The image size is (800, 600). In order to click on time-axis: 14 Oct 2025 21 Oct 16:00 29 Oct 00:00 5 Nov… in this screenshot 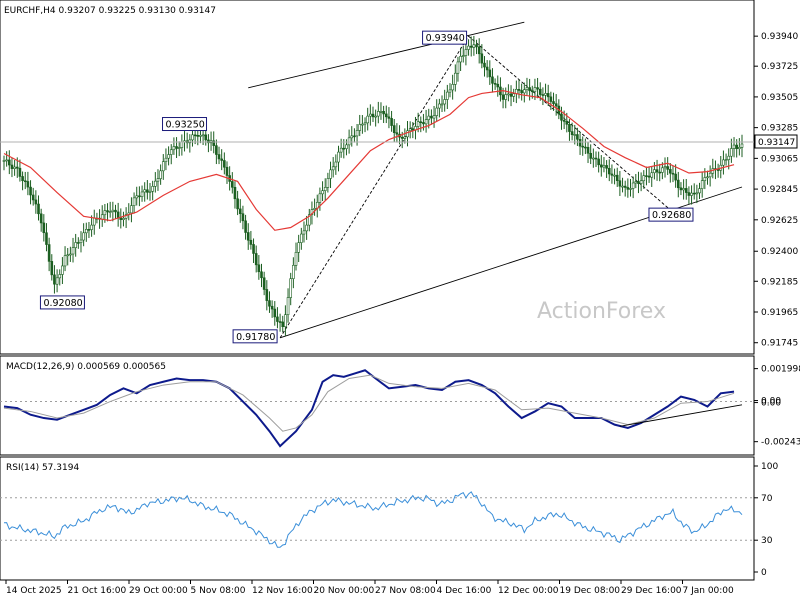, I will do `click(370, 588)`.